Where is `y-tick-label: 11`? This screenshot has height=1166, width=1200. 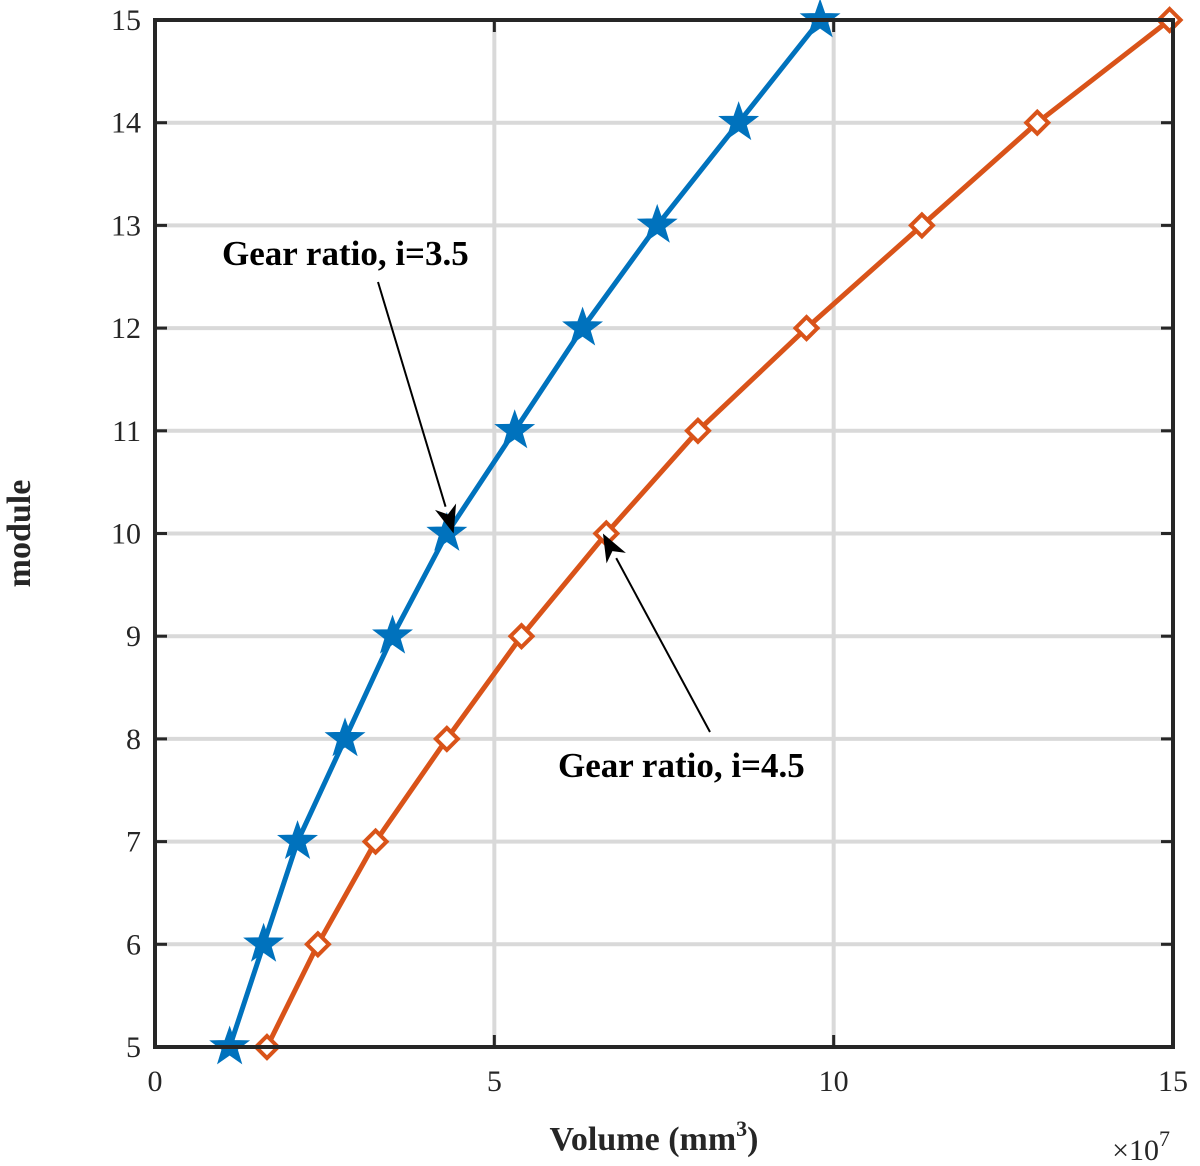 y-tick-label: 11 is located at coordinates (126, 431).